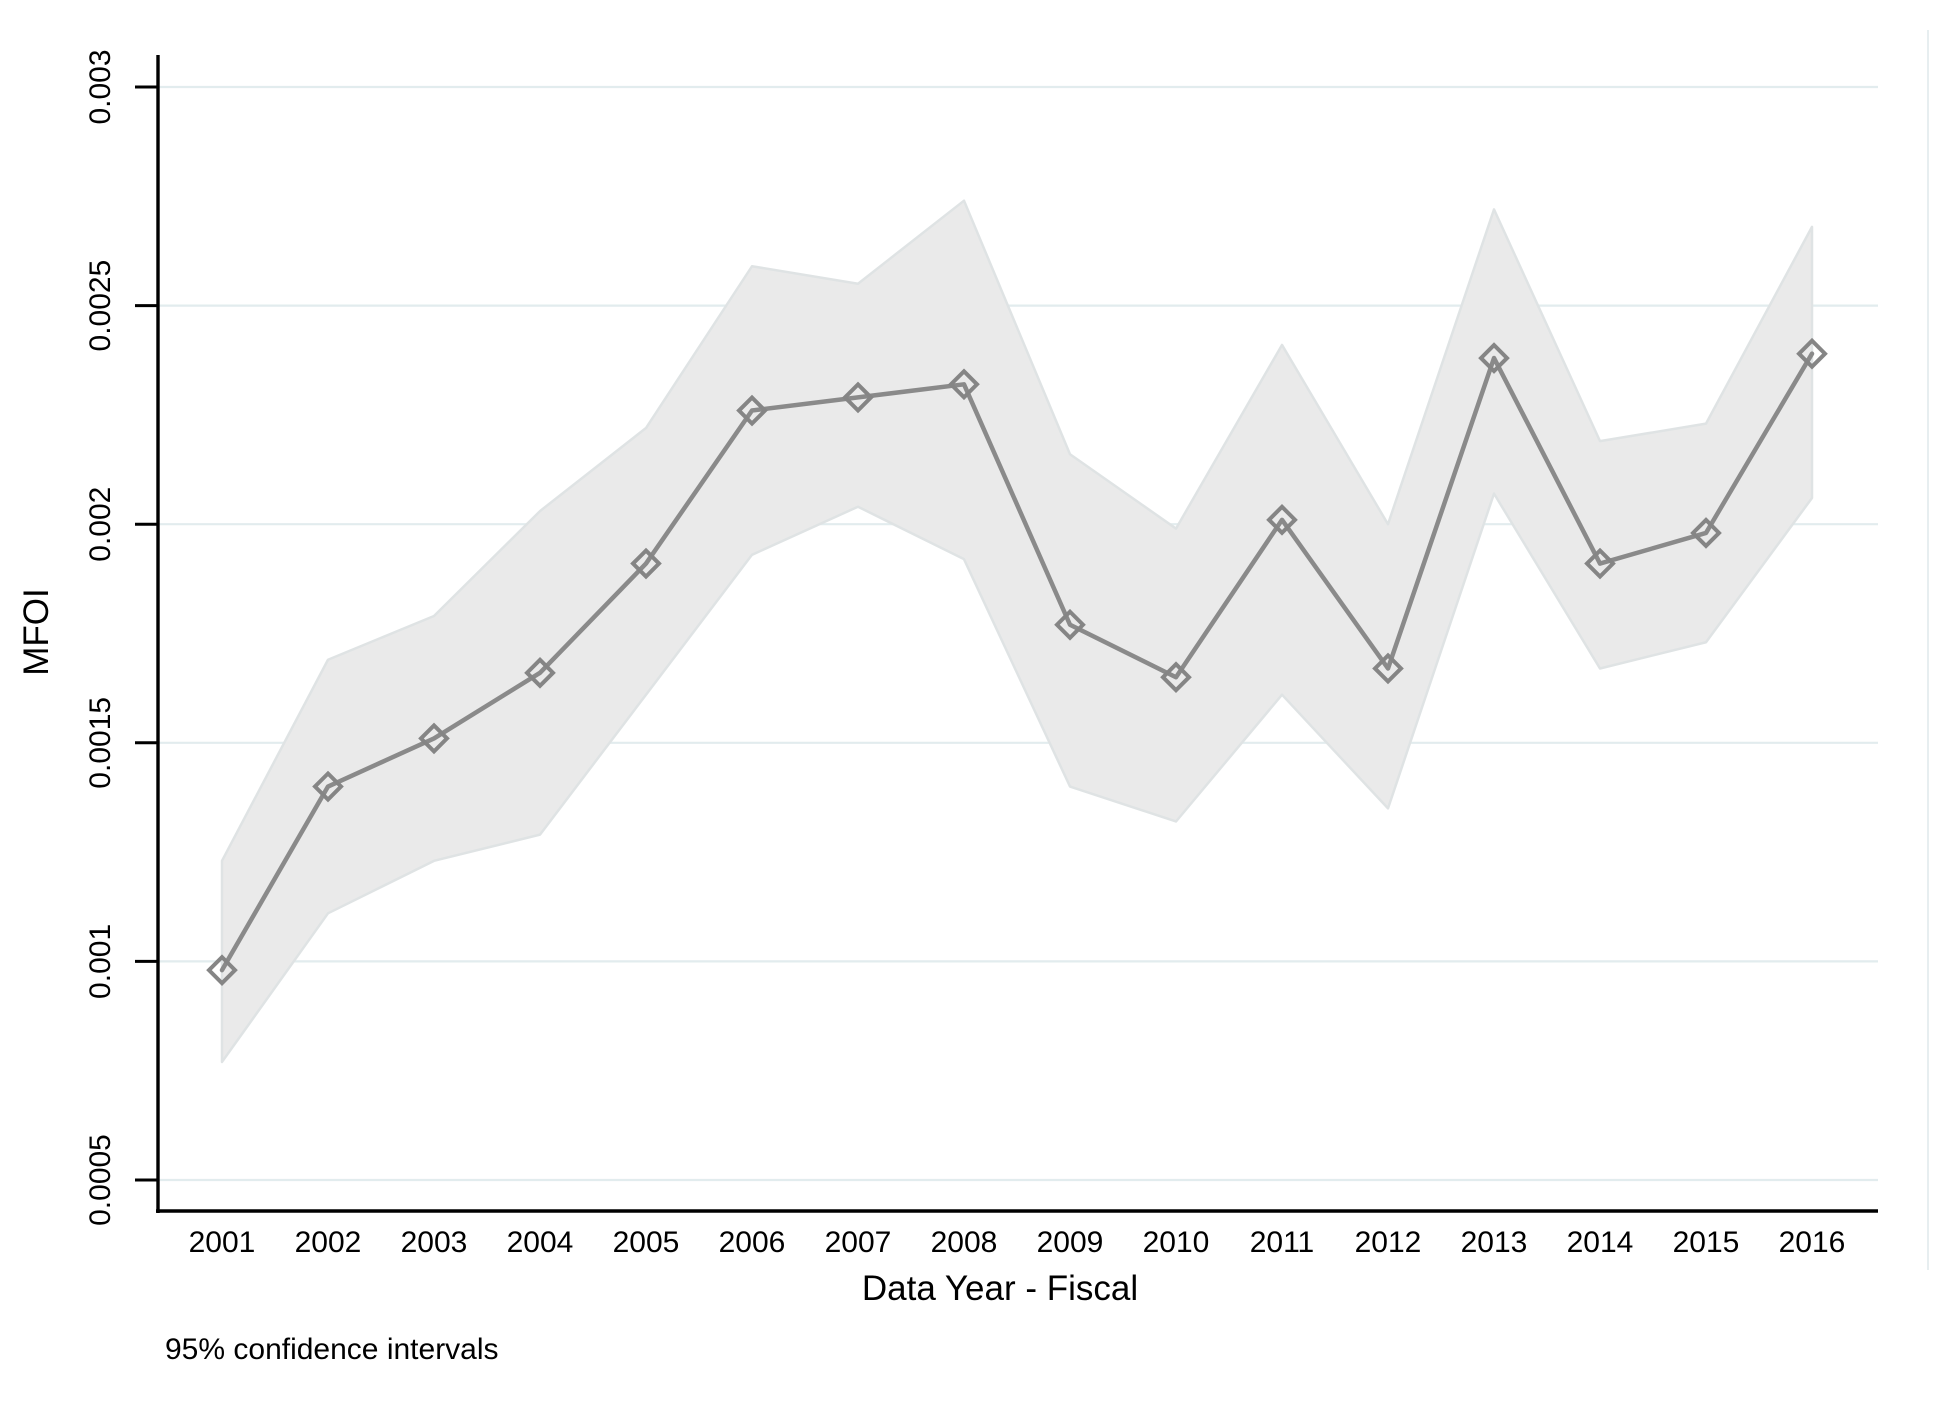 Image resolution: width=1945 pixels, height=1405 pixels. What do you see at coordinates (1812, 1242) in the screenshot?
I see `x-tick-label: 2016` at bounding box center [1812, 1242].